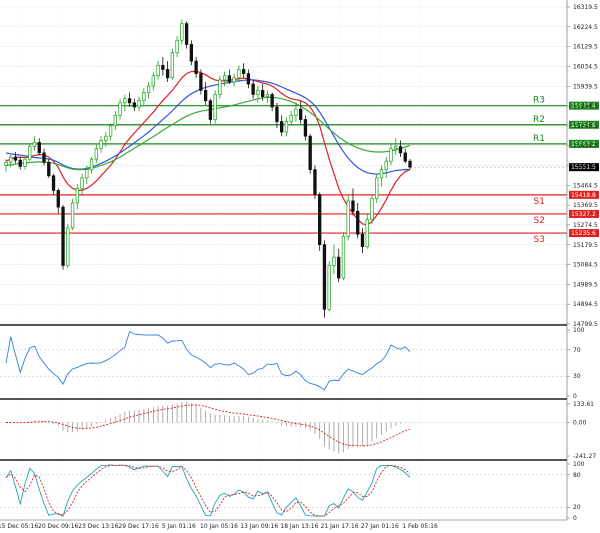 Image resolution: width=600 pixels, height=533 pixels. Describe the element at coordinates (577, 376) in the screenshot. I see `rsi-tick-label: 30` at that location.